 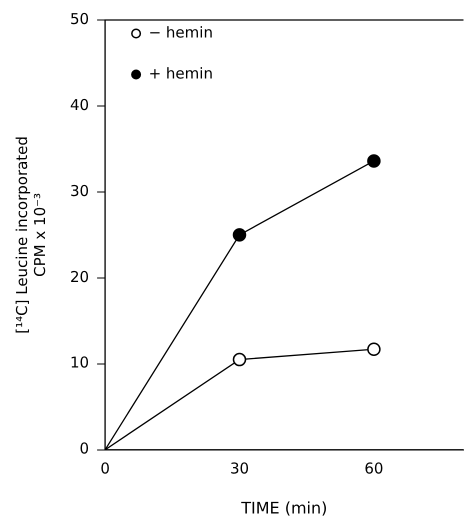 What do you see at coordinates (240, 469) in the screenshot?
I see `x-tick-label: 30` at bounding box center [240, 469].